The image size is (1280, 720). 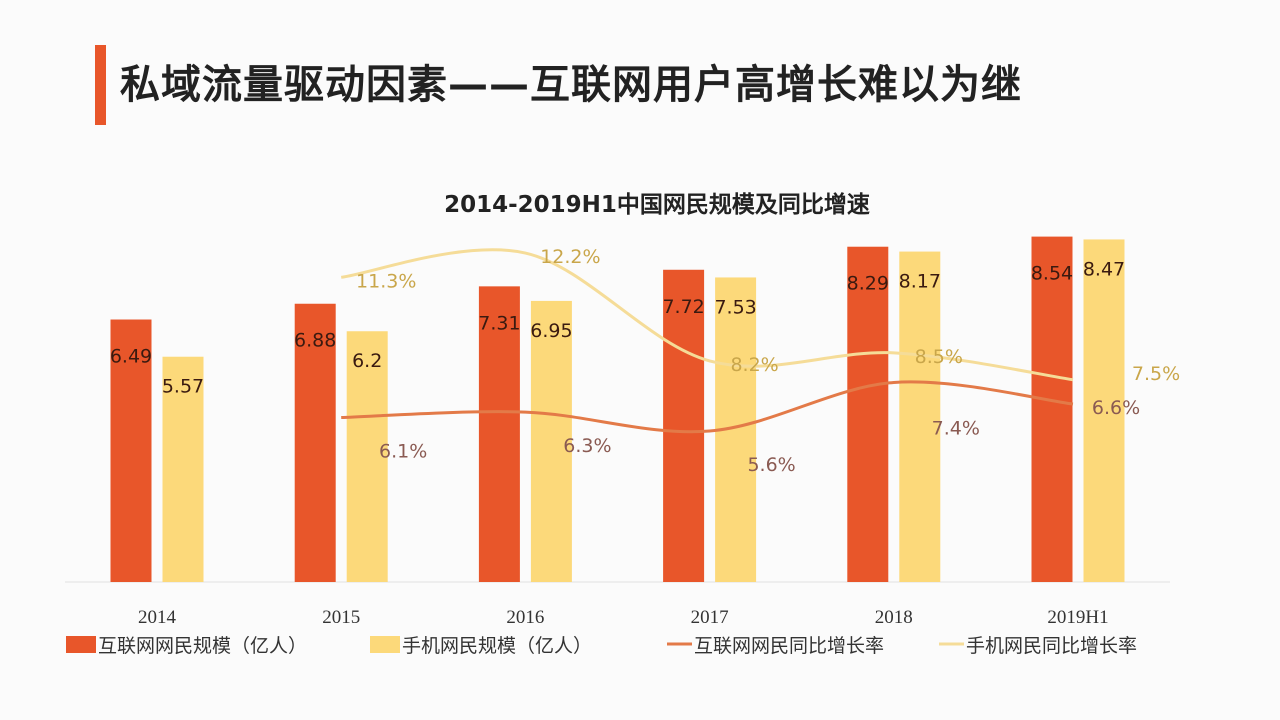 I want to click on title-accent-bar, so click(x=100, y=85).